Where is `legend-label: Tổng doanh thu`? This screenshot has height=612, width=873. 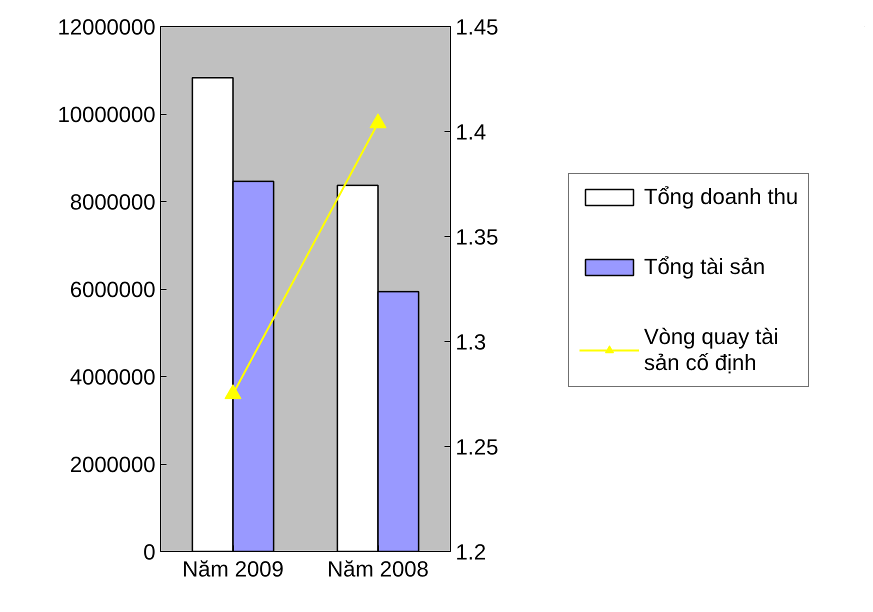
legend-label: Tổng doanh thu is located at coordinates (721, 197).